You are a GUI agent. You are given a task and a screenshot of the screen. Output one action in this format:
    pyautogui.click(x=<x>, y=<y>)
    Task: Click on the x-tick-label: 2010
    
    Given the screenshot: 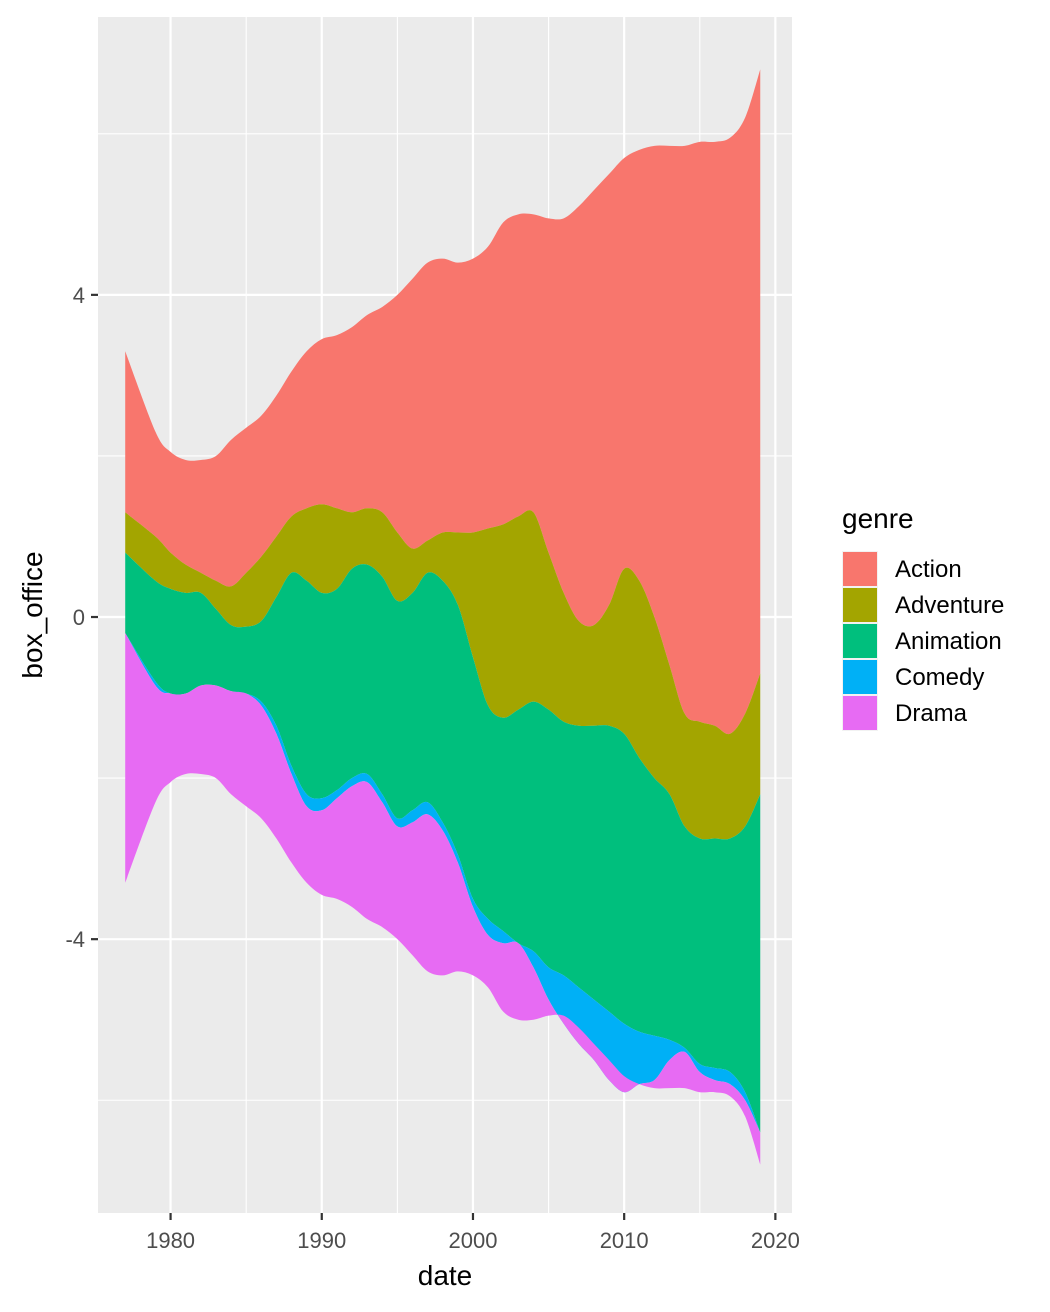 What is the action you would take?
    pyautogui.click(x=624, y=1240)
    